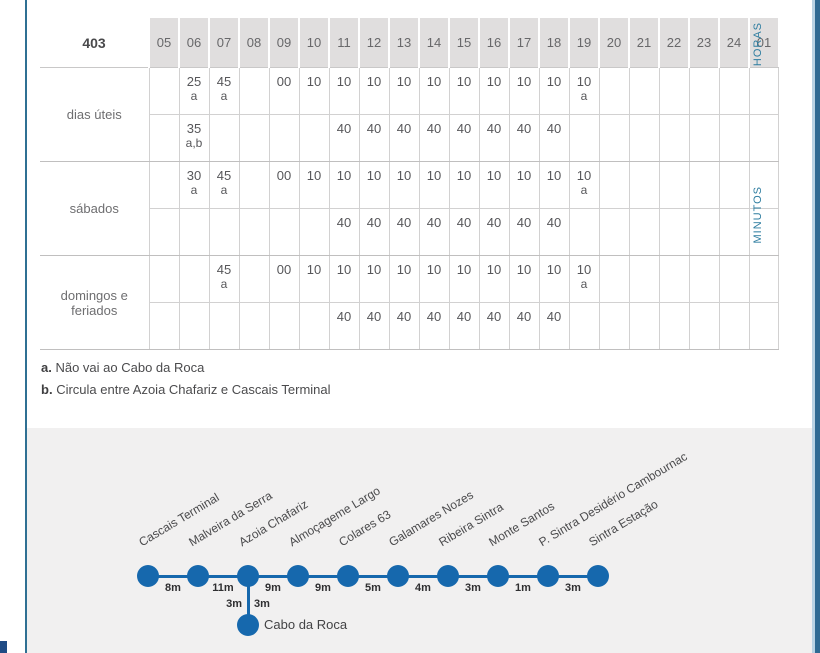  What do you see at coordinates (583, 43) in the screenshot?
I see `hour-header: 19` at bounding box center [583, 43].